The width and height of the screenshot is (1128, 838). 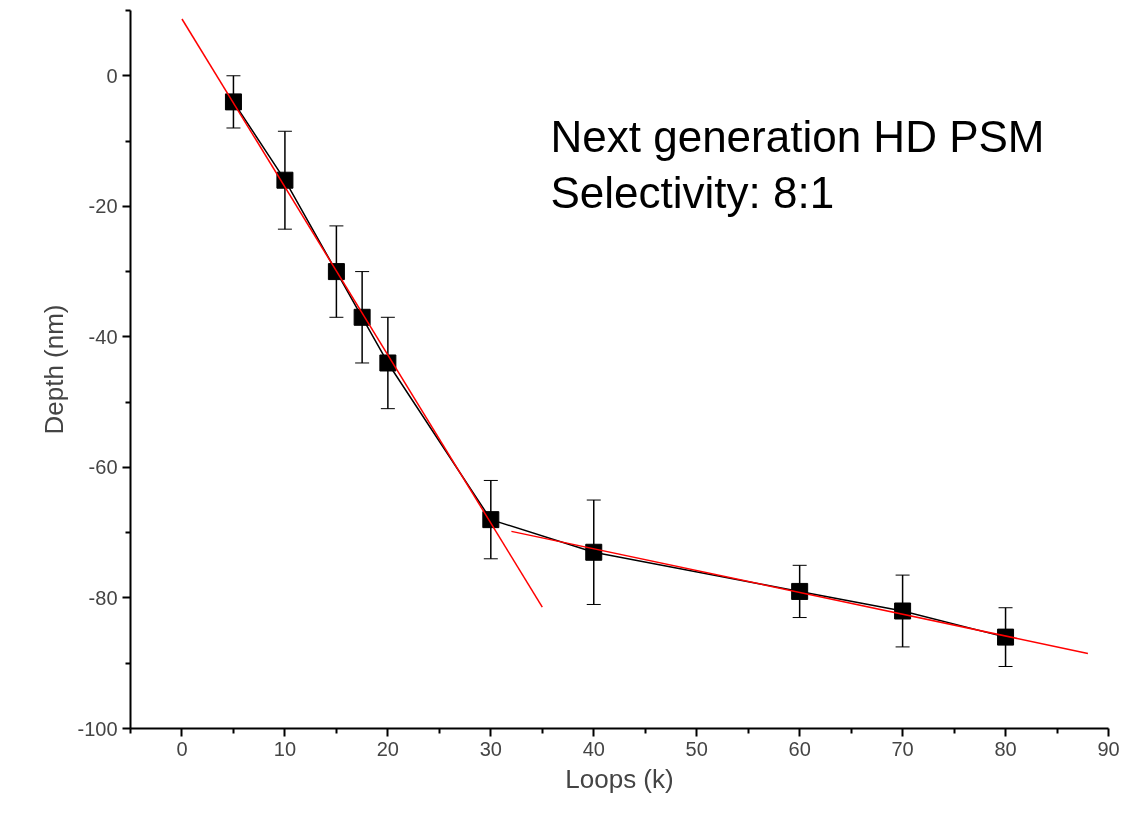 I want to click on x-tick-label: 30, so click(x=490, y=748).